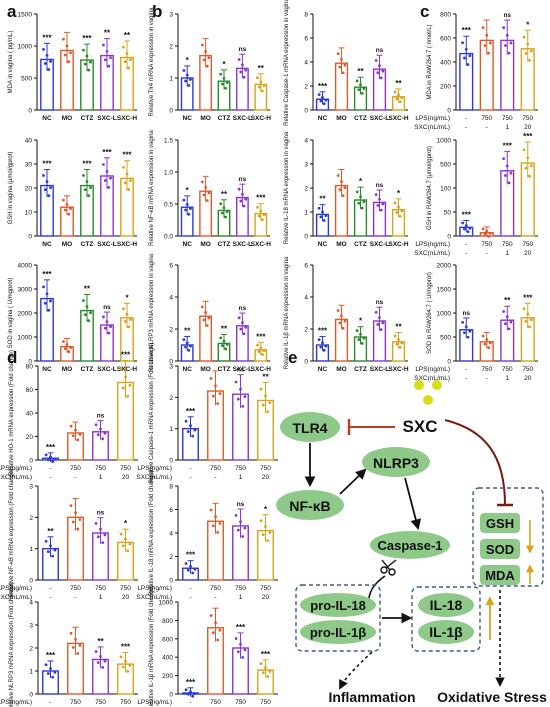 The height and width of the screenshot is (707, 550). What do you see at coordinates (444, 314) in the screenshot?
I see `y-tick-label: 1000` at bounding box center [444, 314].